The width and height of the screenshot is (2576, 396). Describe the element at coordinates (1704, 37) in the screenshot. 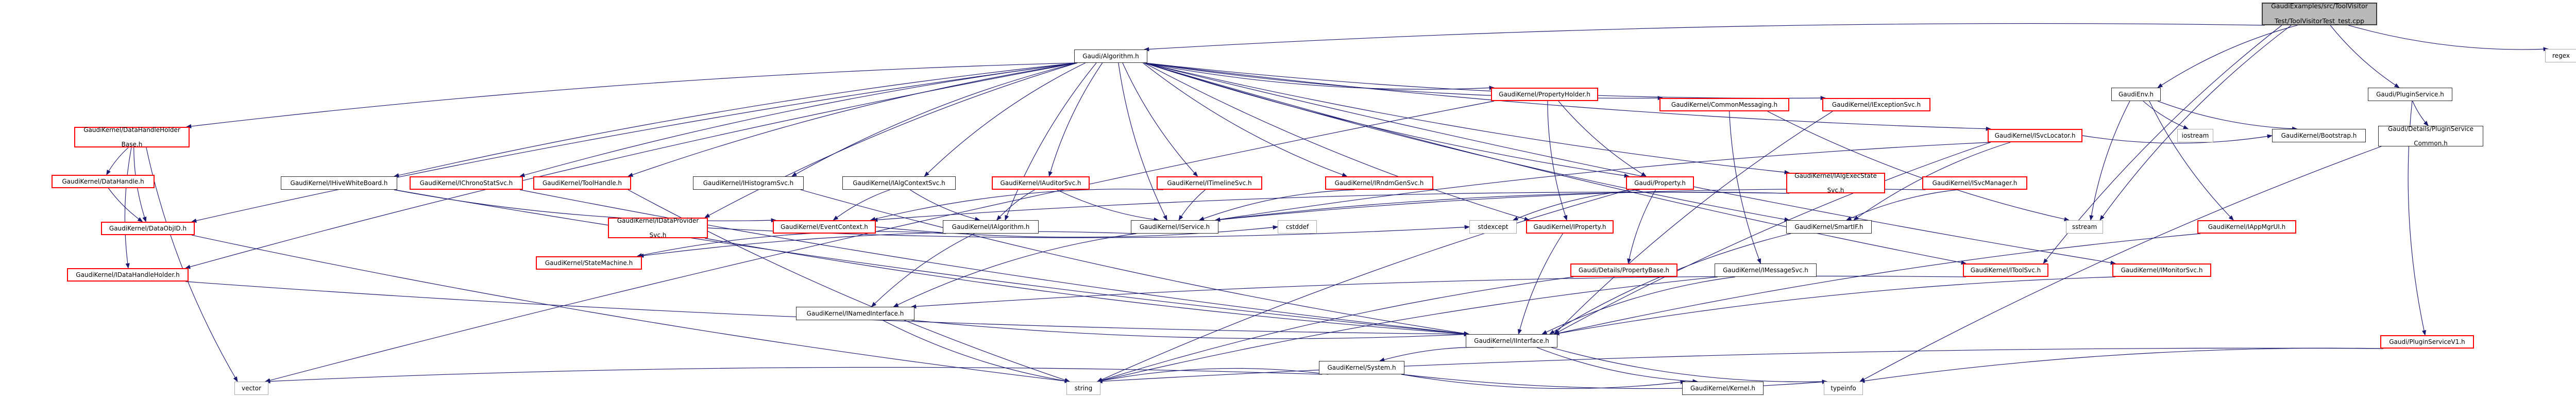

I see `edge-root-to-algorithm` at that location.